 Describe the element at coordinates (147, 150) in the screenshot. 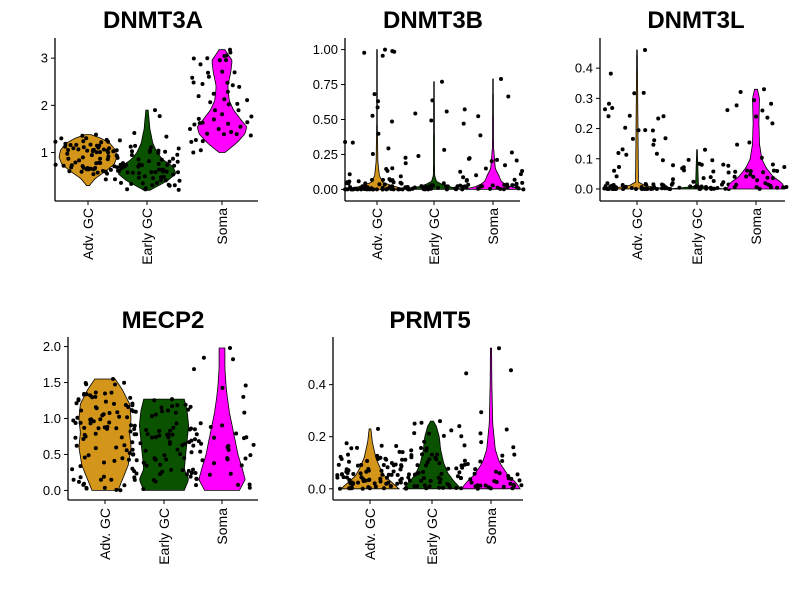

I see `violin-early-gc` at that location.